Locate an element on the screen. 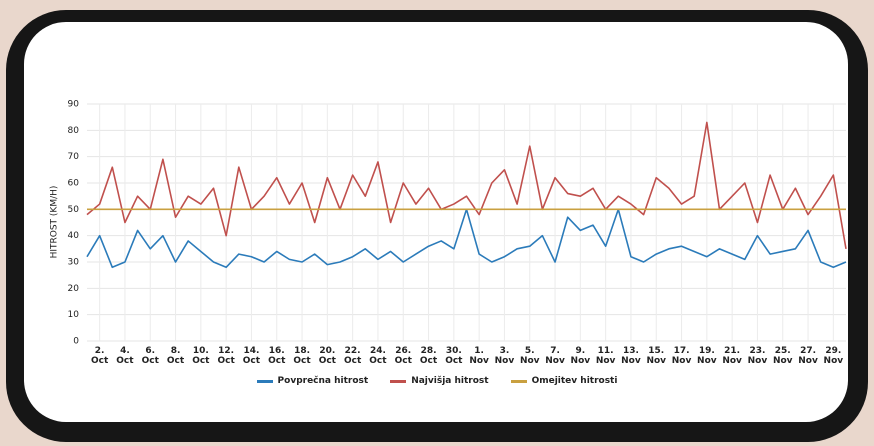 The height and width of the screenshot is (446, 874). y-tick-label: 40 is located at coordinates (74, 236).